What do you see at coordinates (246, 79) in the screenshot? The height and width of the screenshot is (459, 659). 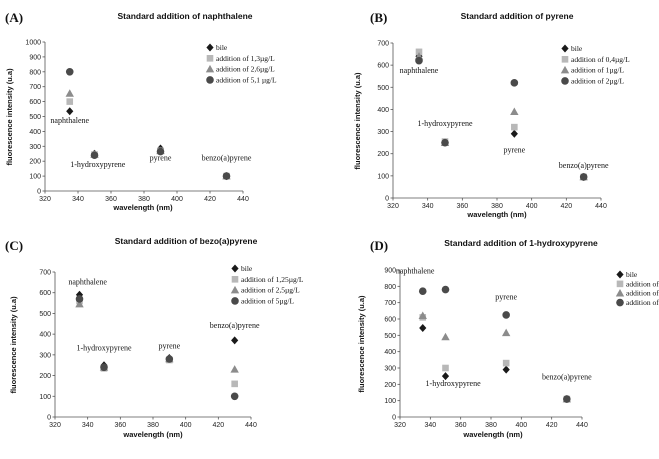 I see `legend-entry: addition of 5,1 µg/L` at bounding box center [246, 79].